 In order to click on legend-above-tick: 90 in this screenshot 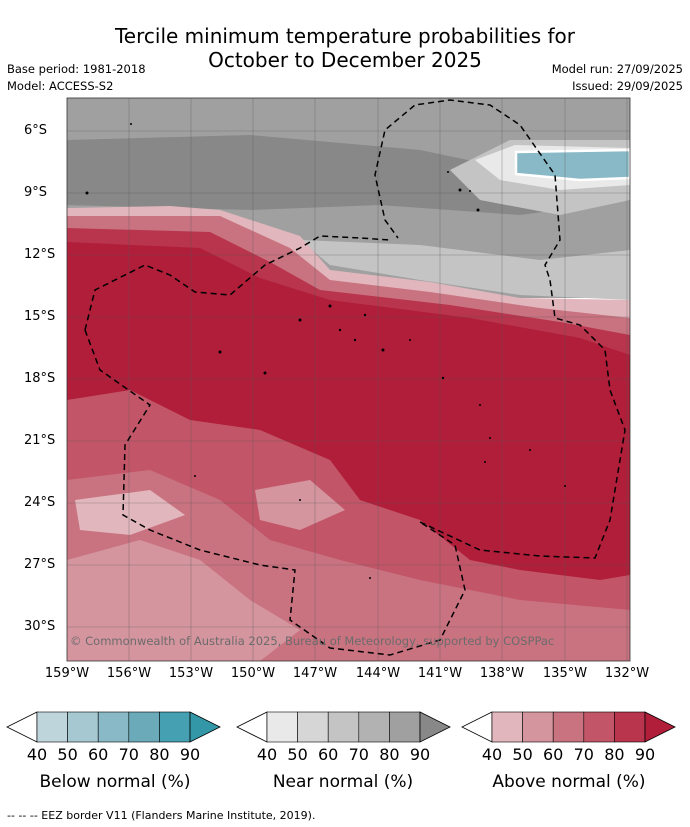, I will do `click(645, 754)`.